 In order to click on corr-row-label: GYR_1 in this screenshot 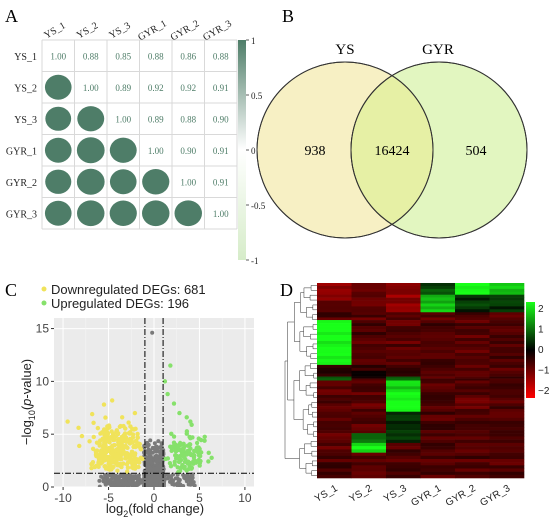, I will do `click(21, 151)`.